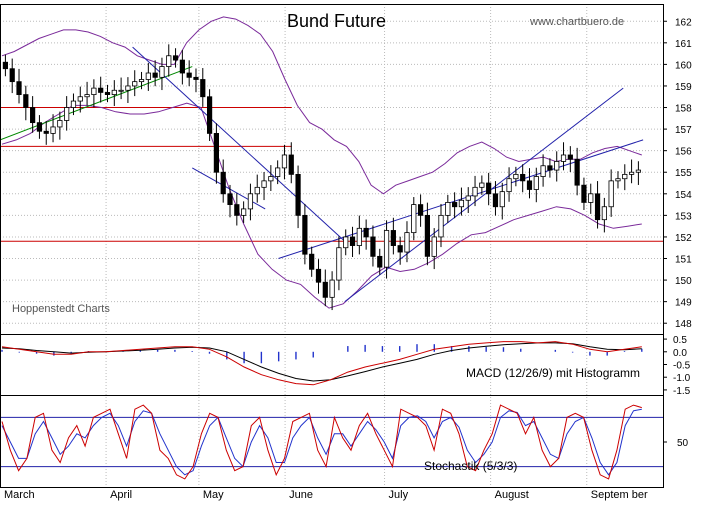 The image size is (723, 507). What do you see at coordinates (683, 109) in the screenshot?
I see `price-tick-label: 158` at bounding box center [683, 109].